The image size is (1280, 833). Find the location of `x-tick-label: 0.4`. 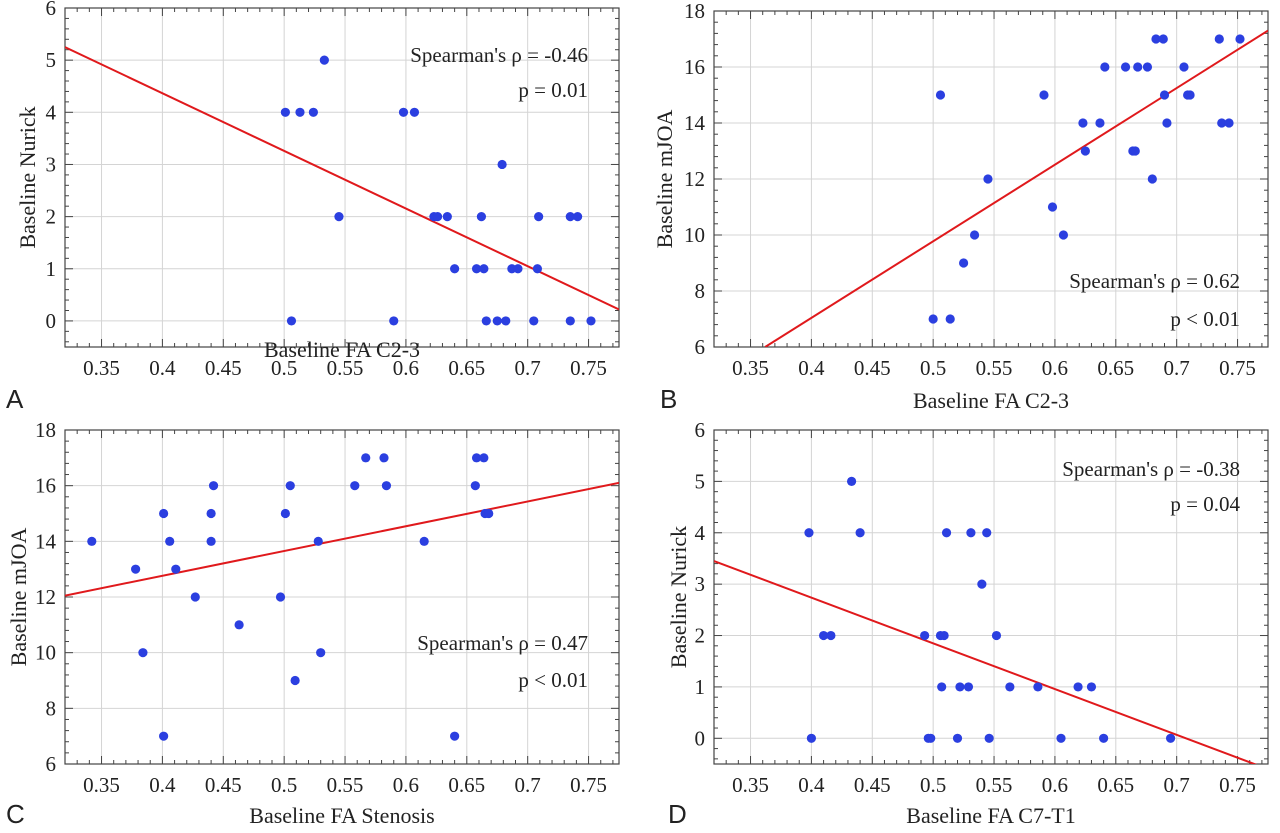

x-tick-label: 0.4 is located at coordinates (162, 368).